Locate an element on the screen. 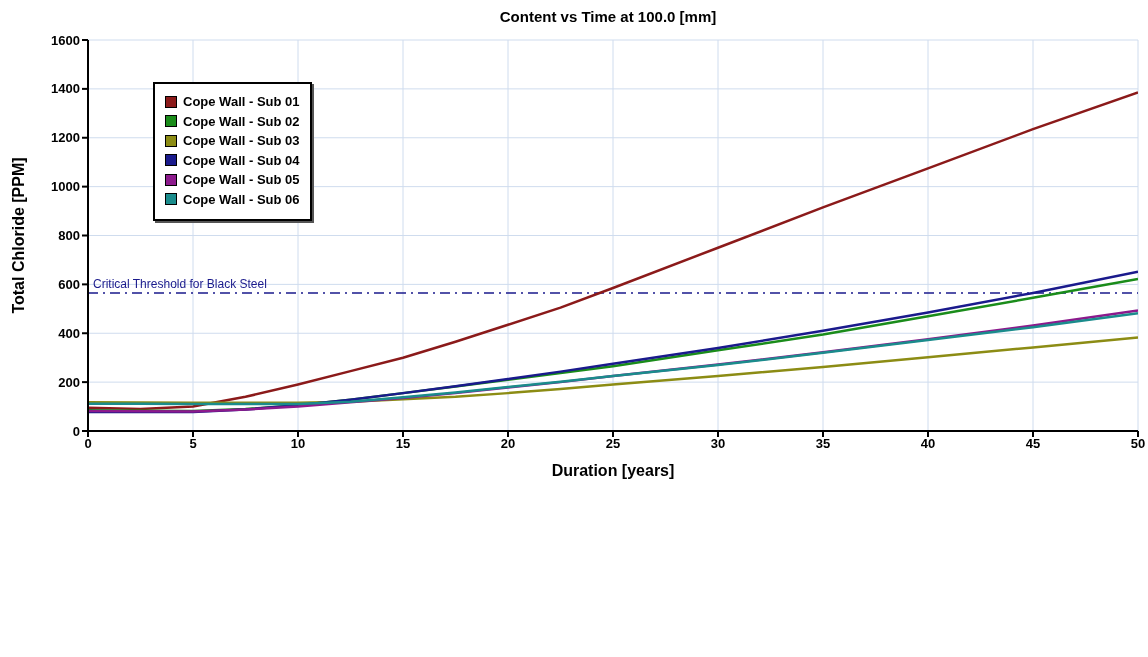  legend-label: Cope Wall - Sub 05 is located at coordinates (241, 180).